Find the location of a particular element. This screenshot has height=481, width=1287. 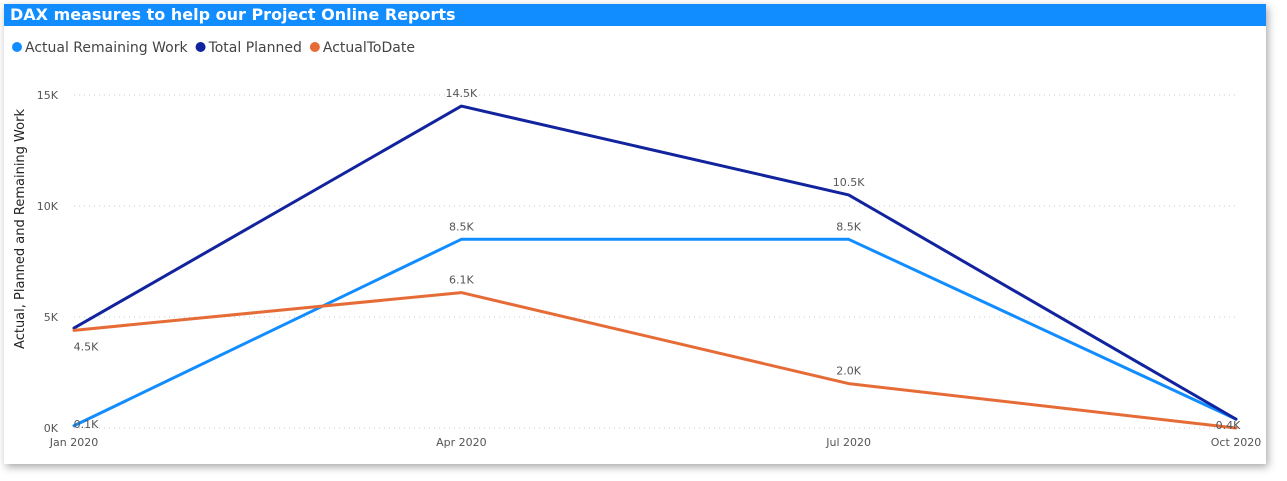

data-label-2-0: 4.5K is located at coordinates (86, 346).